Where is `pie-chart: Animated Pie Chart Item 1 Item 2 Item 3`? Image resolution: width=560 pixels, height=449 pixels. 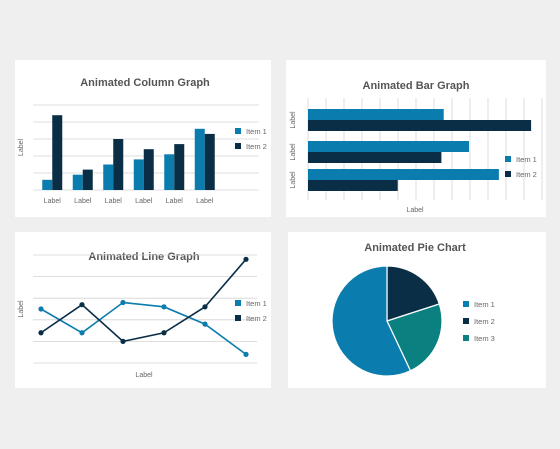
pie-chart: Animated Pie Chart Item 1 Item 2 Item 3 is located at coordinates (413, 309).